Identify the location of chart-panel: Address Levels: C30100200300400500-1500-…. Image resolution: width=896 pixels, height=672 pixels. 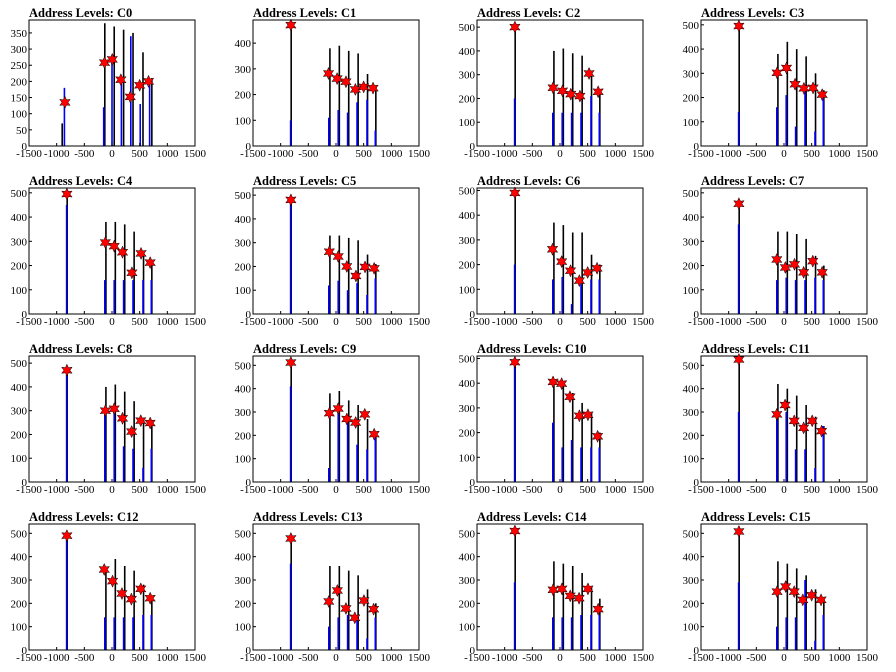
(781, 83).